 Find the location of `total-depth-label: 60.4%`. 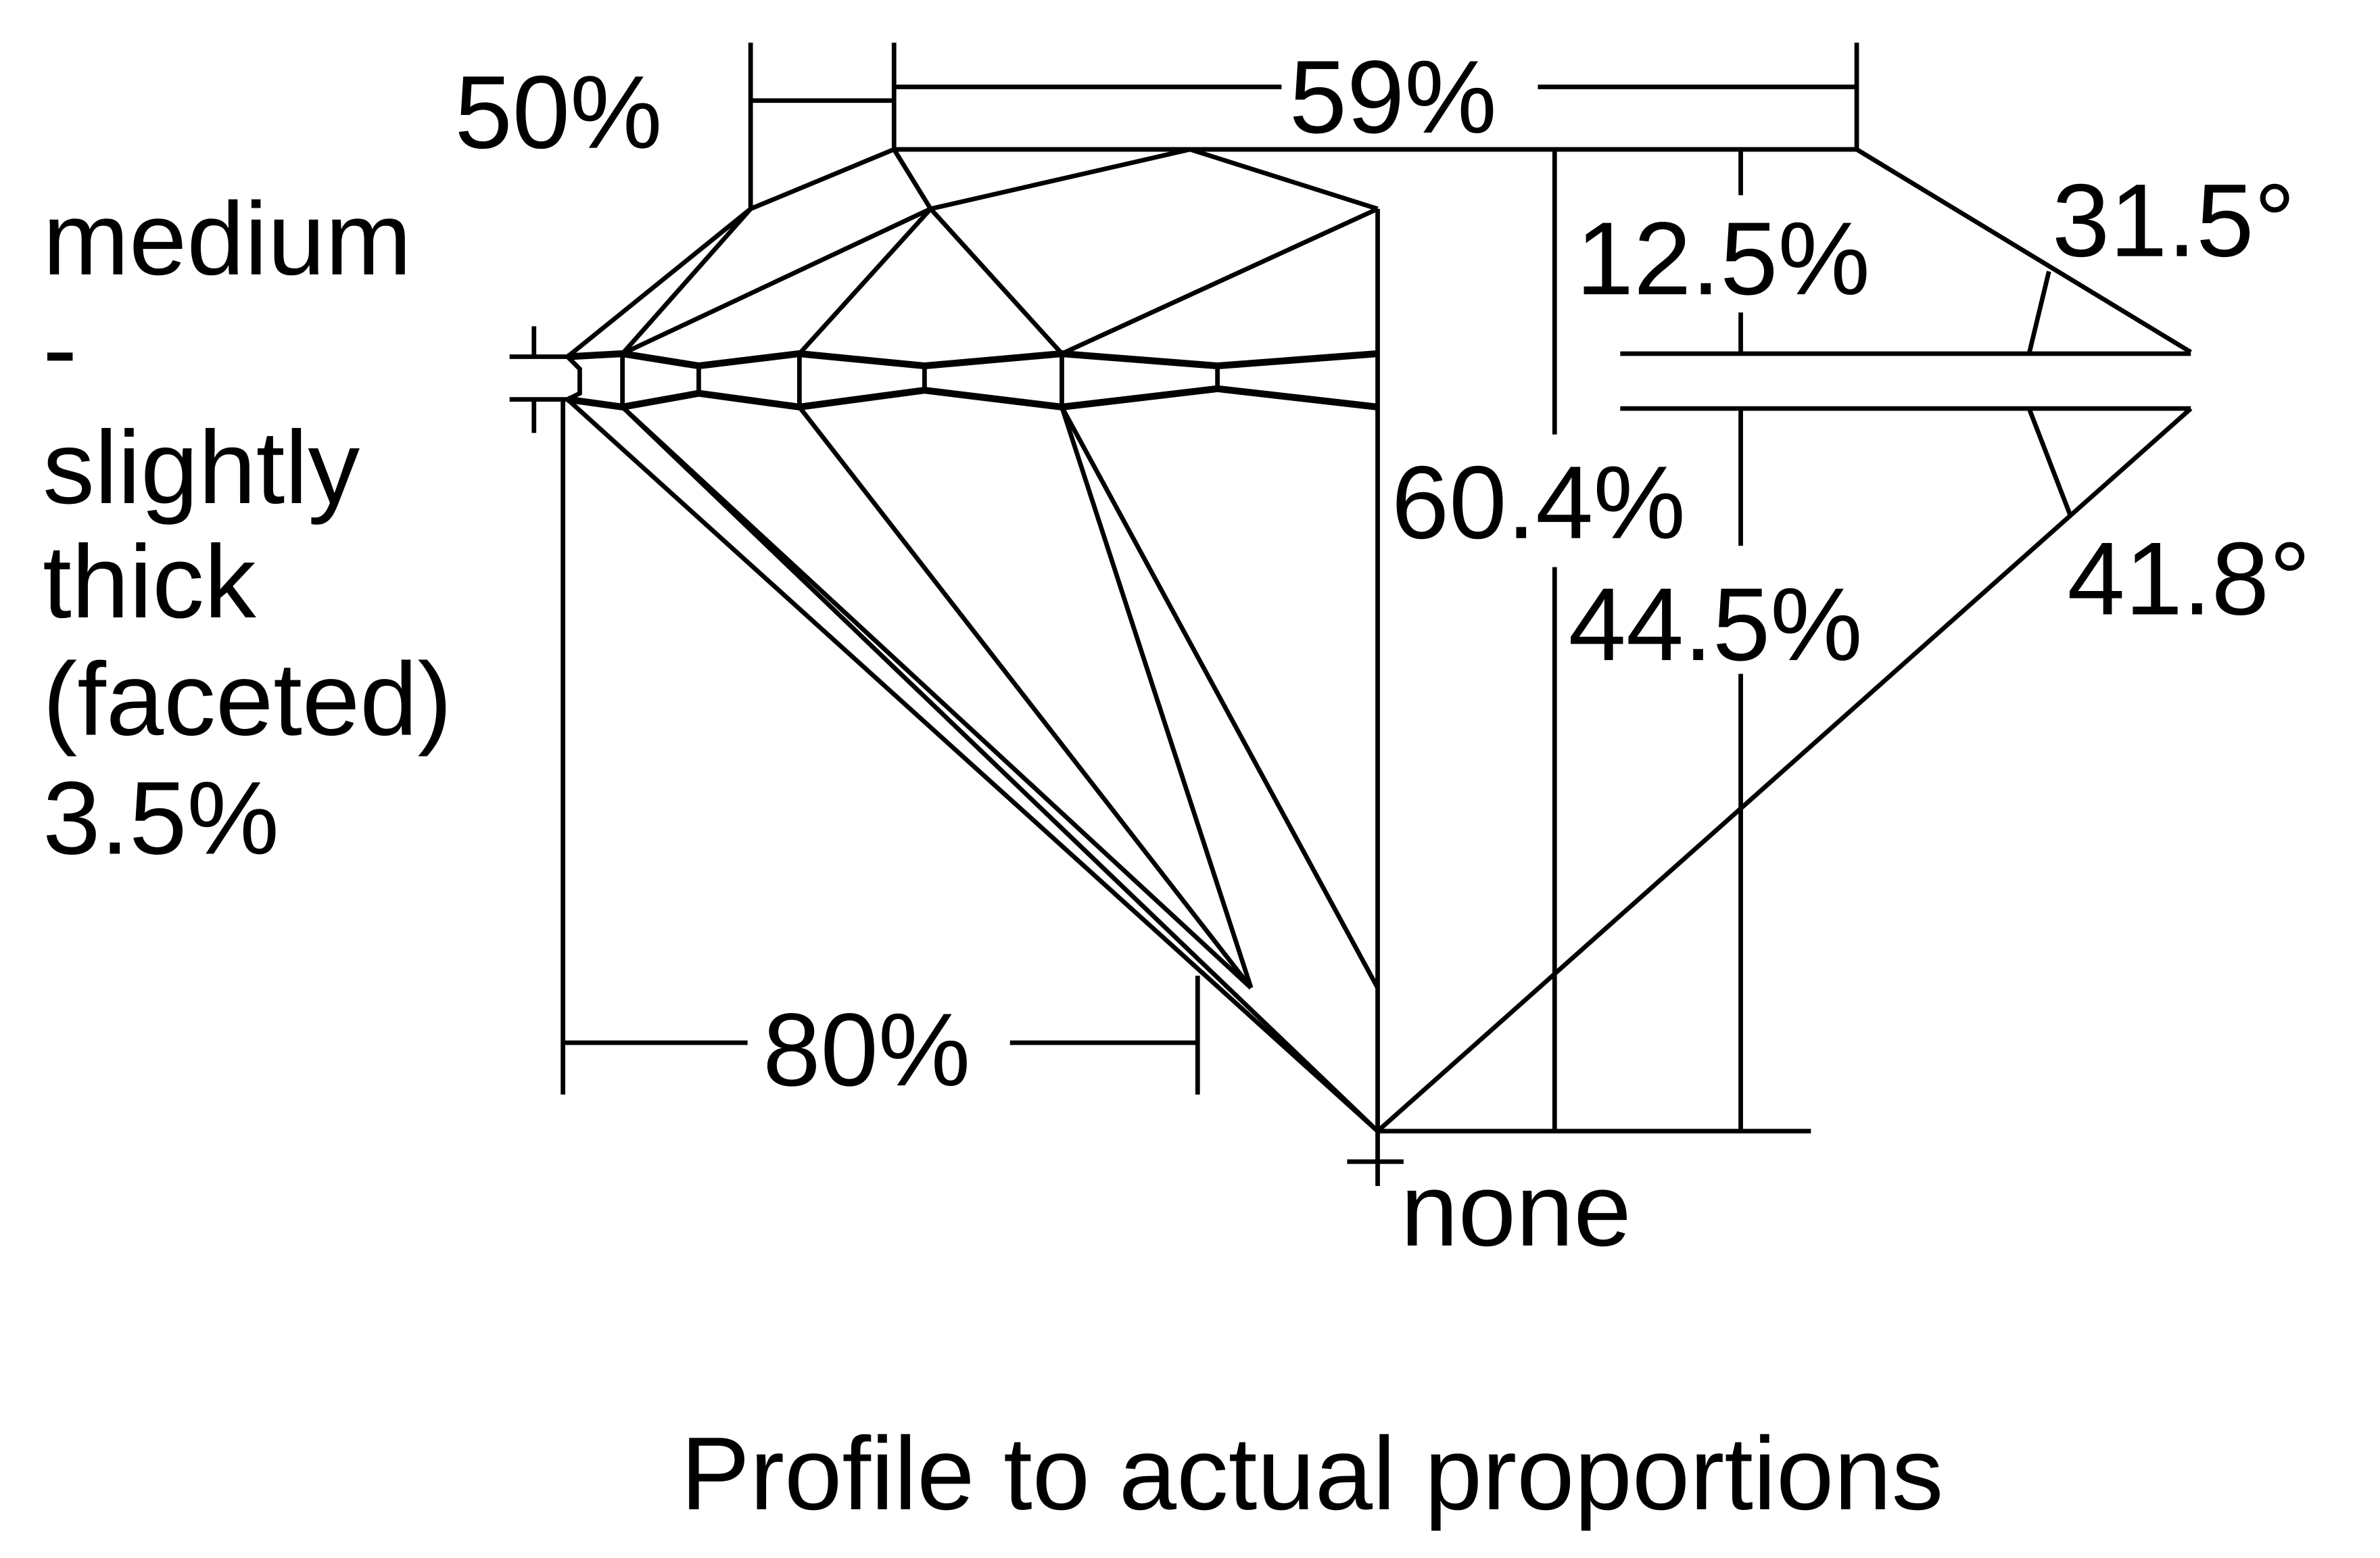

total-depth-label: 60.4% is located at coordinates (1538, 503).